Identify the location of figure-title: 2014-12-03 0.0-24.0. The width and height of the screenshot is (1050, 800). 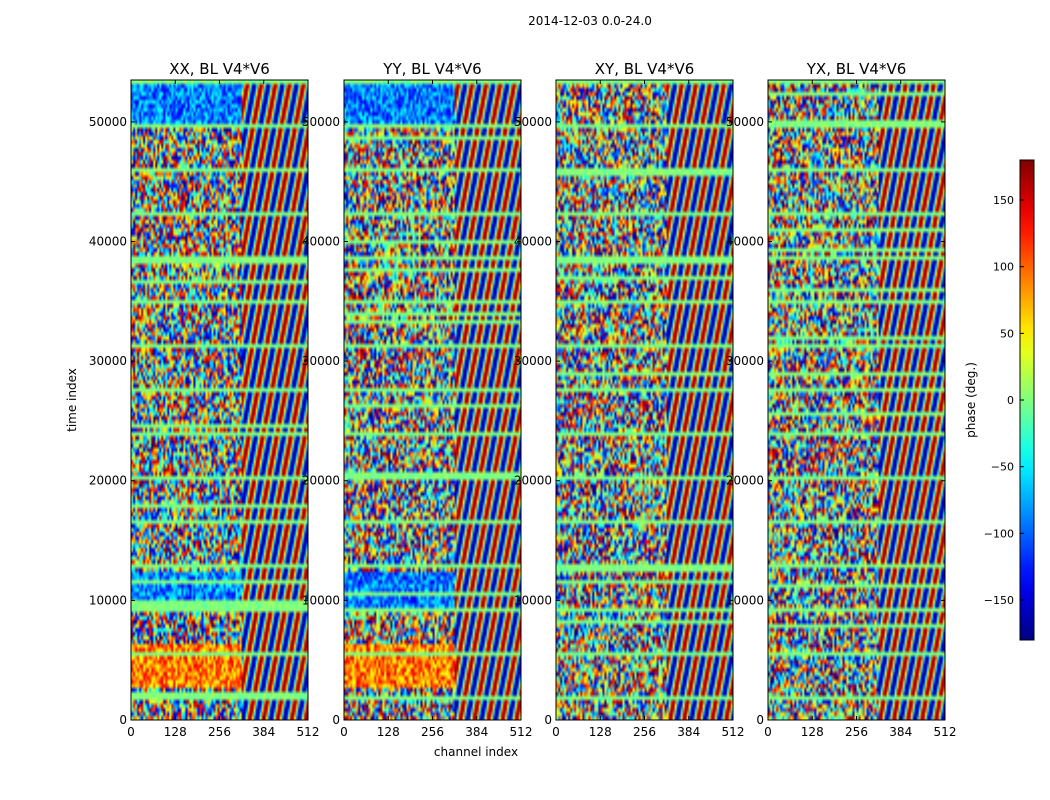
(590, 21).